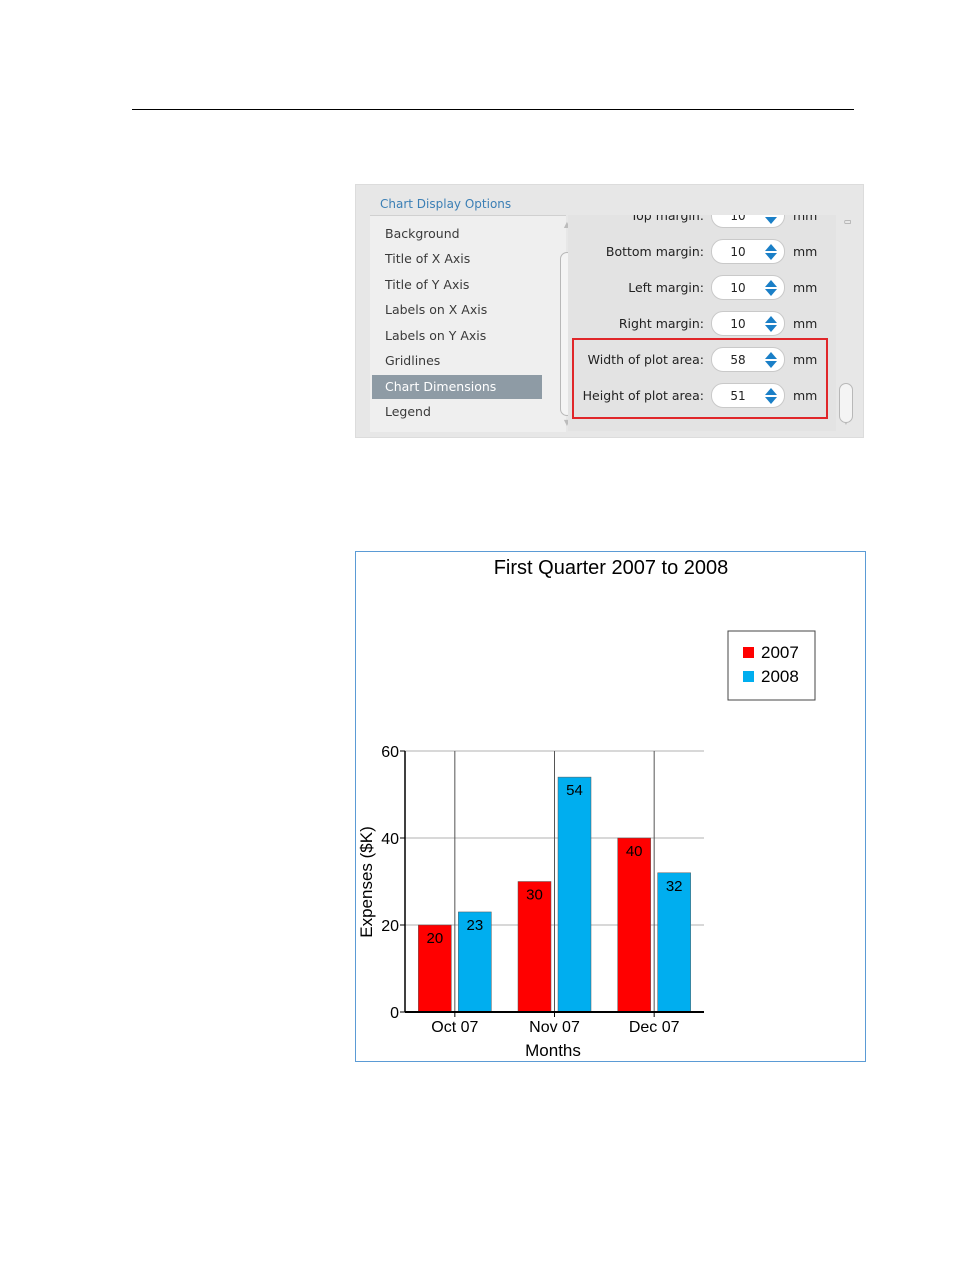  What do you see at coordinates (611, 568) in the screenshot?
I see `chart-title: First Quarter 2007 to 2008` at bounding box center [611, 568].